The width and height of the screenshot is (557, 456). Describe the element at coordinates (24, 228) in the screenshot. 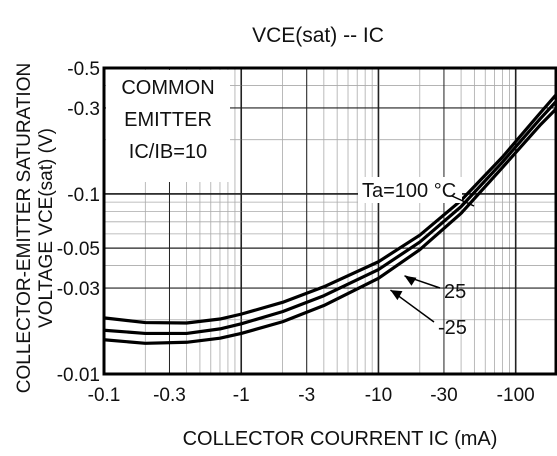

I see `y-axis-label: COLLECTOR-EMITTER SATURATION` at that location.